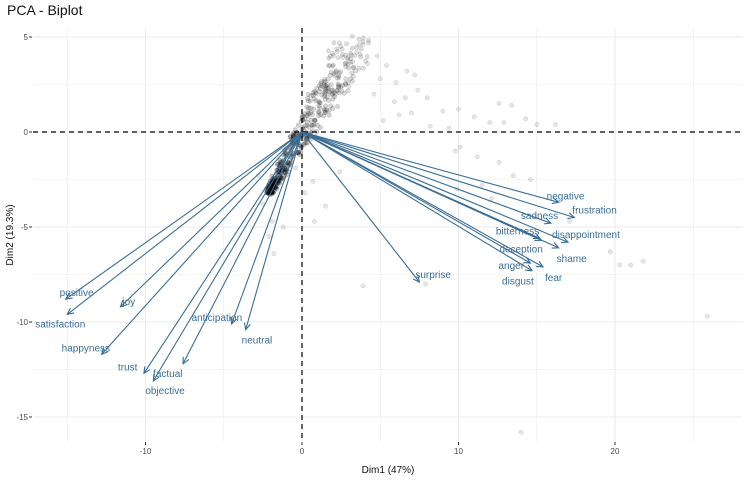 The image size is (750, 482). I want to click on arrowhead-satisfaction, so click(70, 311).